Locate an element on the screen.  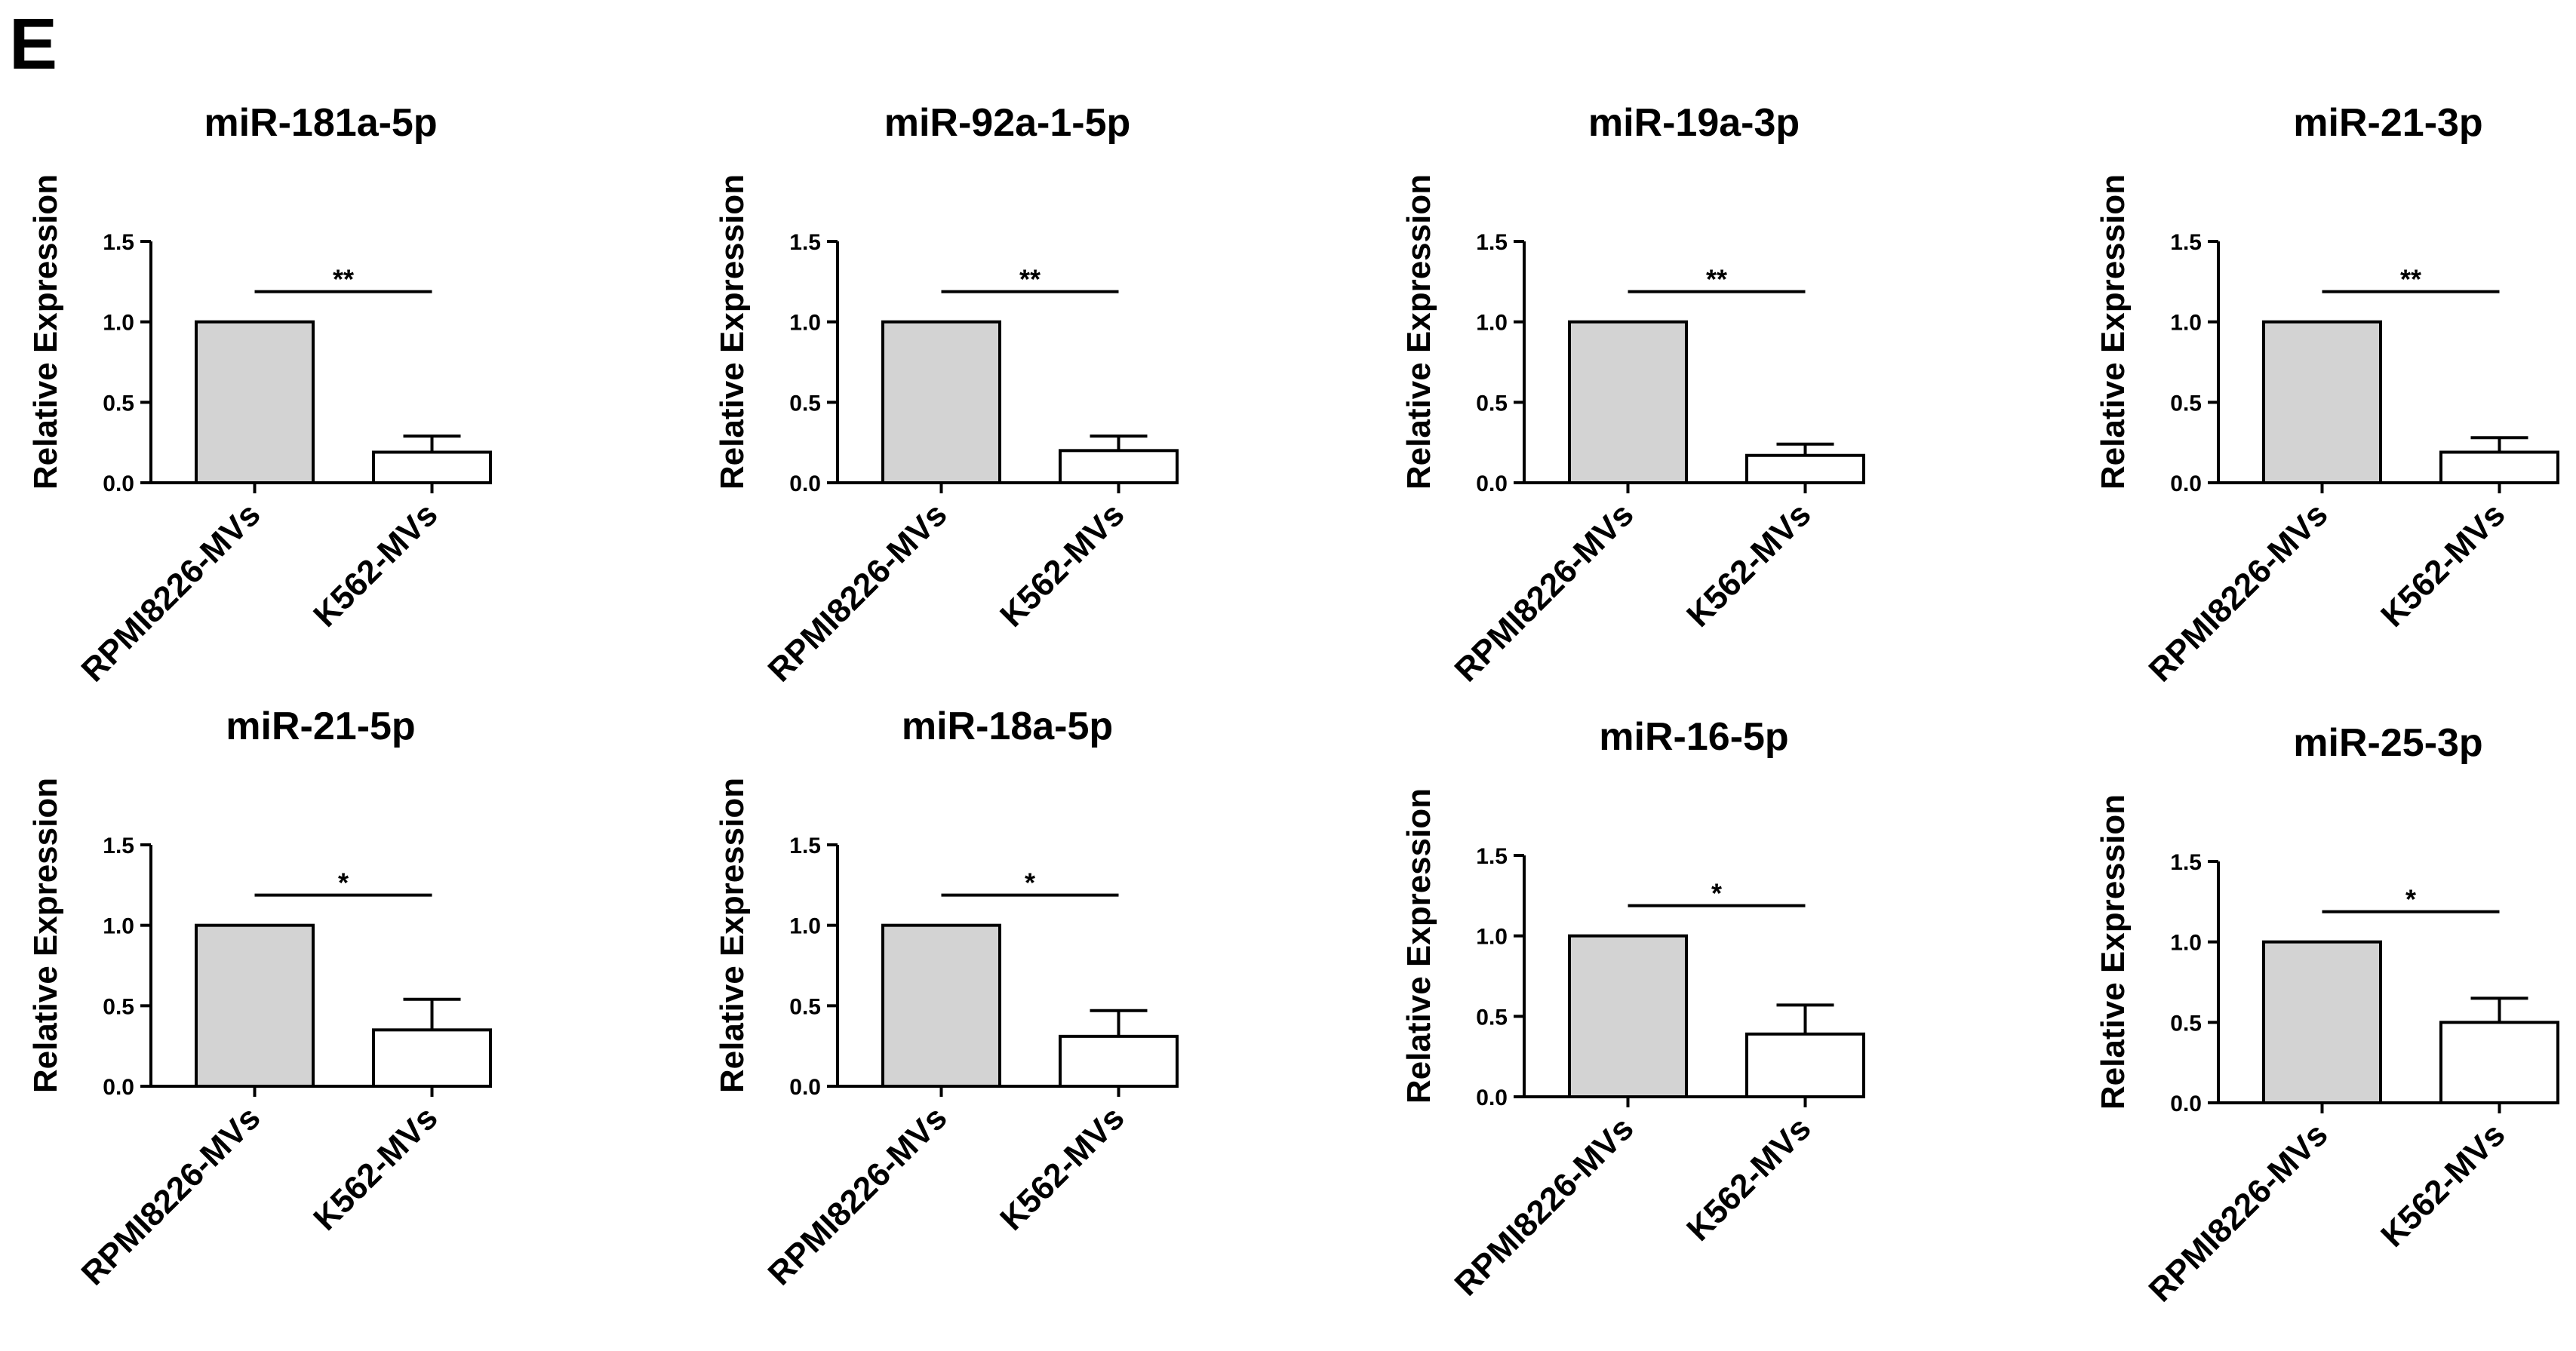
chart-title: miR-21-5p is located at coordinates (320, 726).